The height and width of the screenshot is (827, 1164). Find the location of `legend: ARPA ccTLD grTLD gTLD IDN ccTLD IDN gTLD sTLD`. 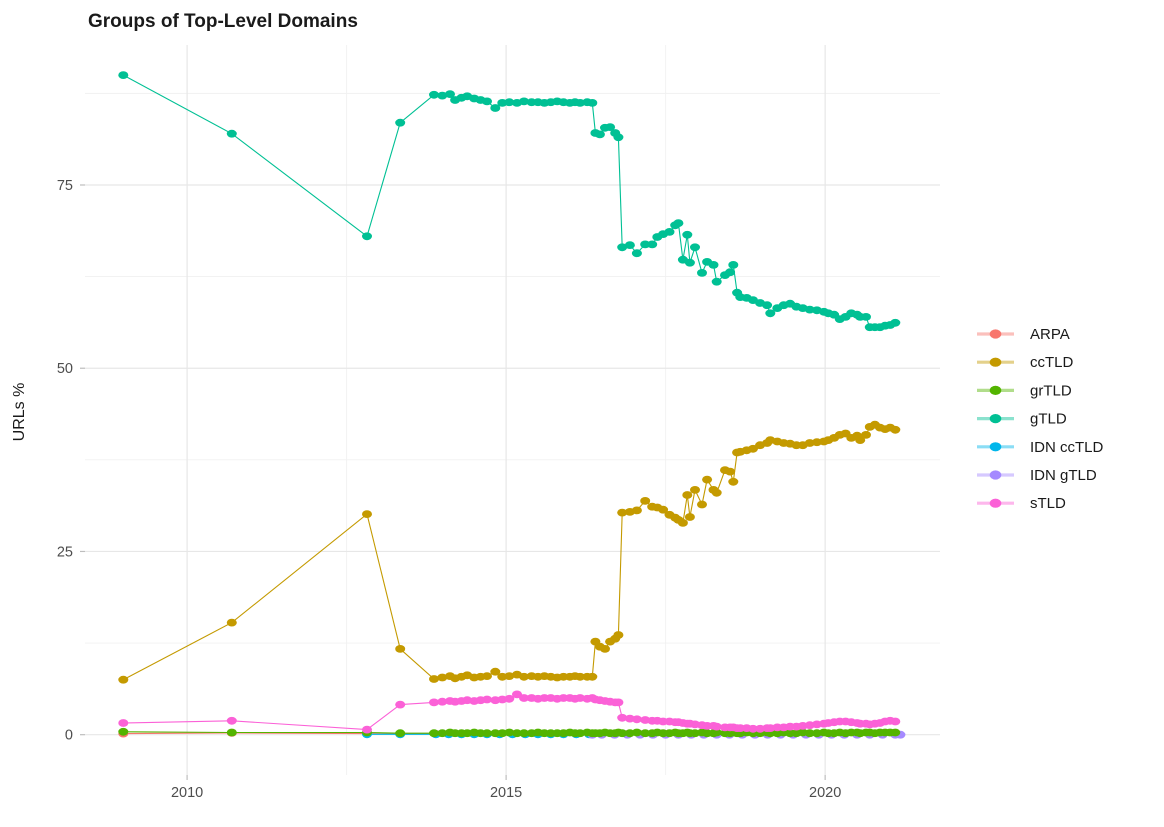

legend: ARPA ccTLD grTLD gTLD IDN ccTLD IDN gTLD sTLD is located at coordinates (1040, 419).